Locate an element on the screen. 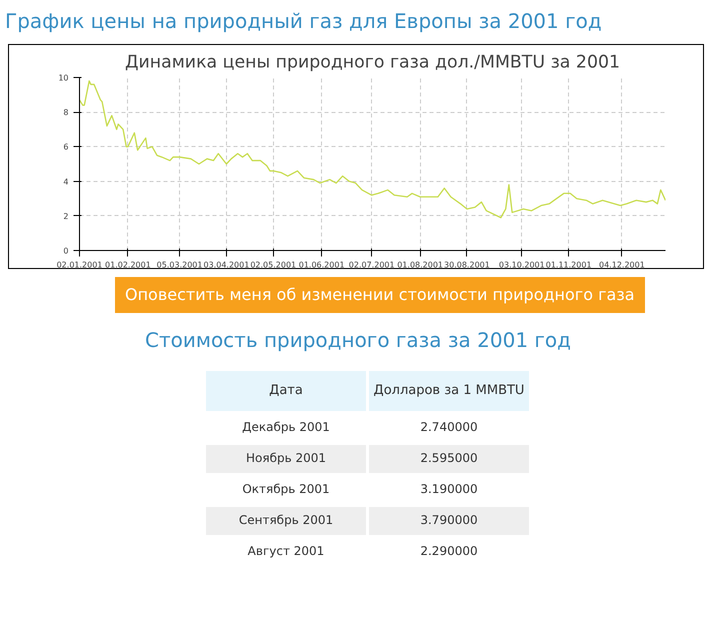 The image size is (717, 624). y-tick-label: 0 is located at coordinates (66, 251).